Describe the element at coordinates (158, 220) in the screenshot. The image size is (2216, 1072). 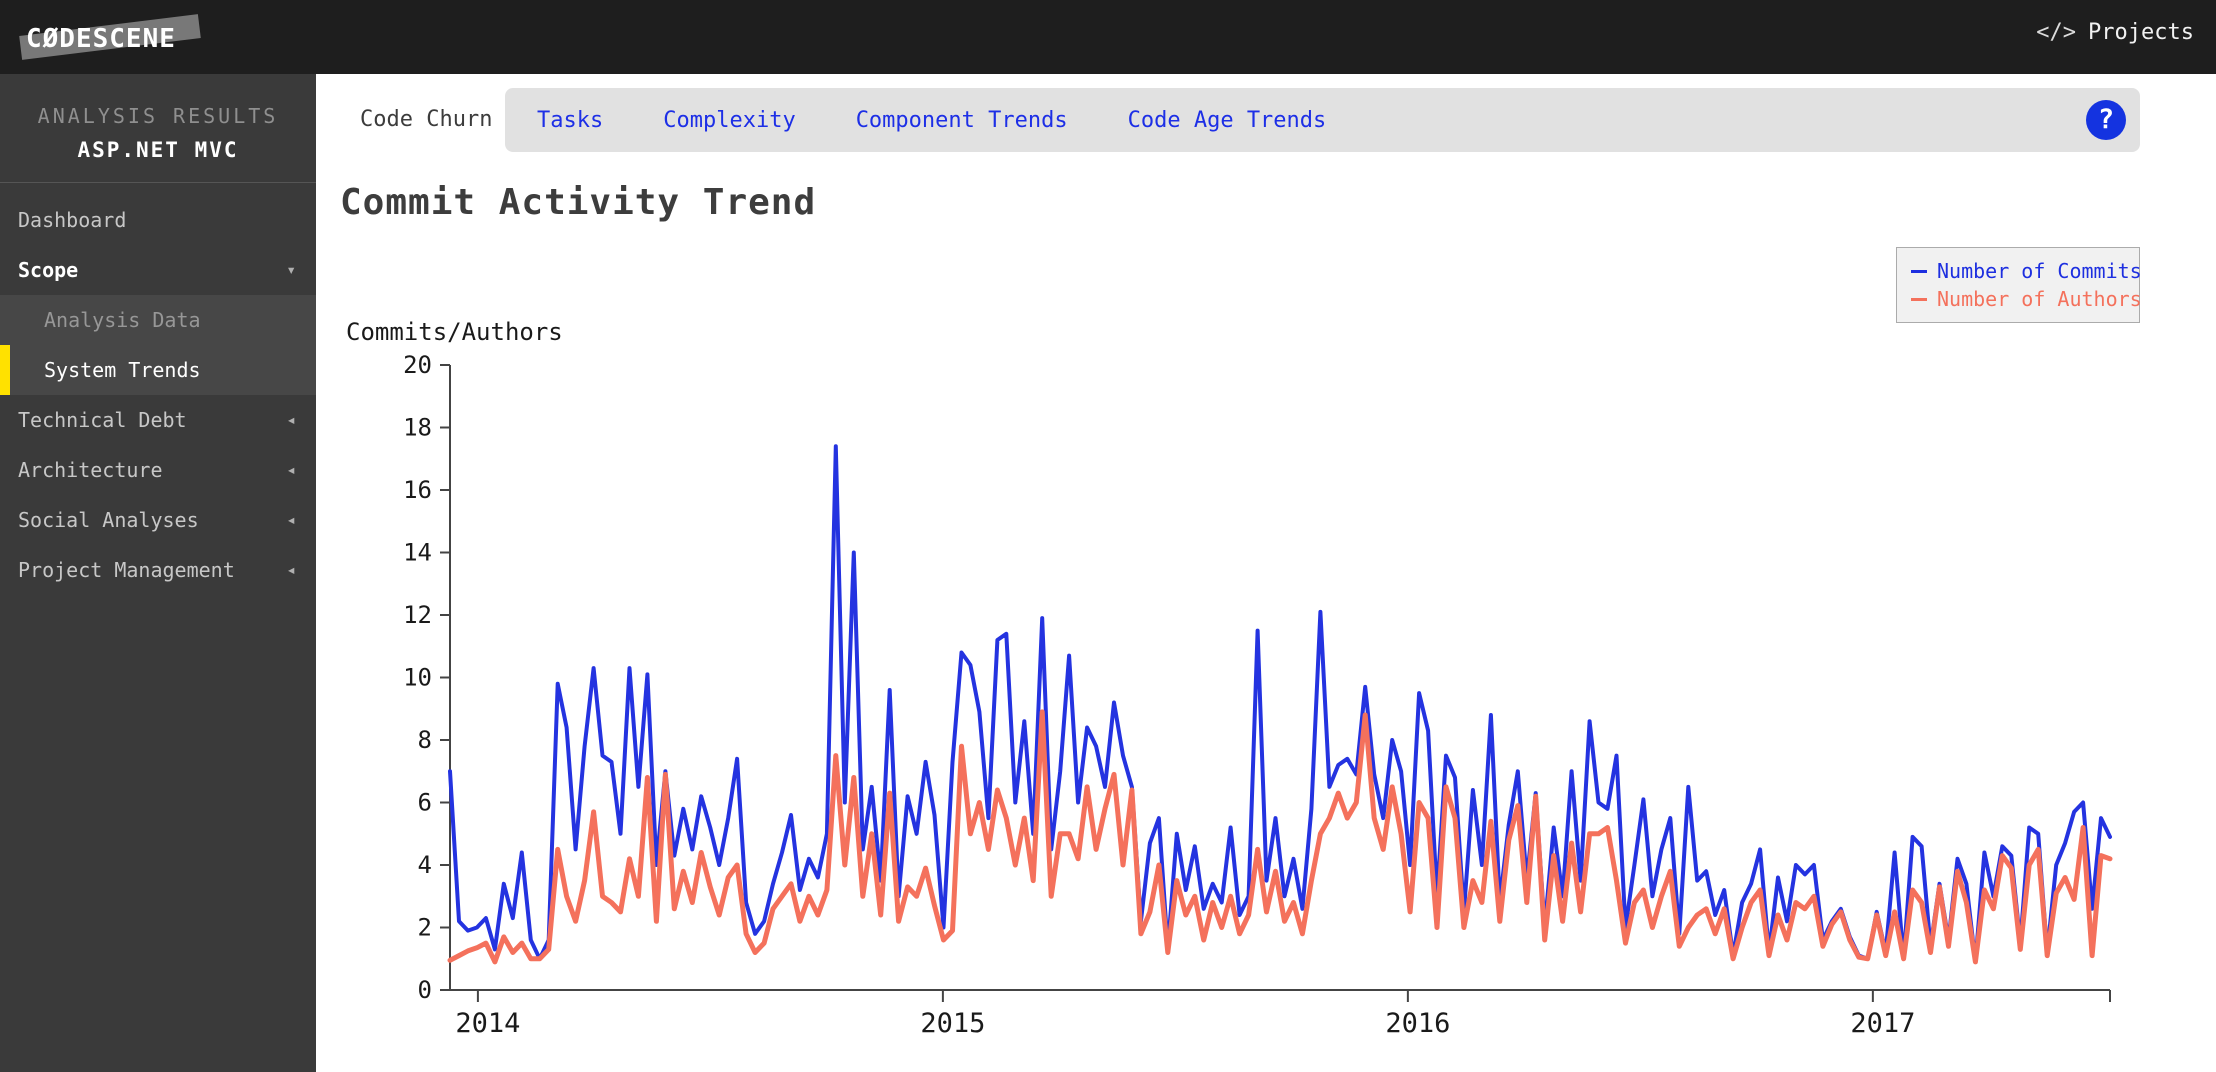
I see `sidebar-item-dashboard: Dashboard` at that location.